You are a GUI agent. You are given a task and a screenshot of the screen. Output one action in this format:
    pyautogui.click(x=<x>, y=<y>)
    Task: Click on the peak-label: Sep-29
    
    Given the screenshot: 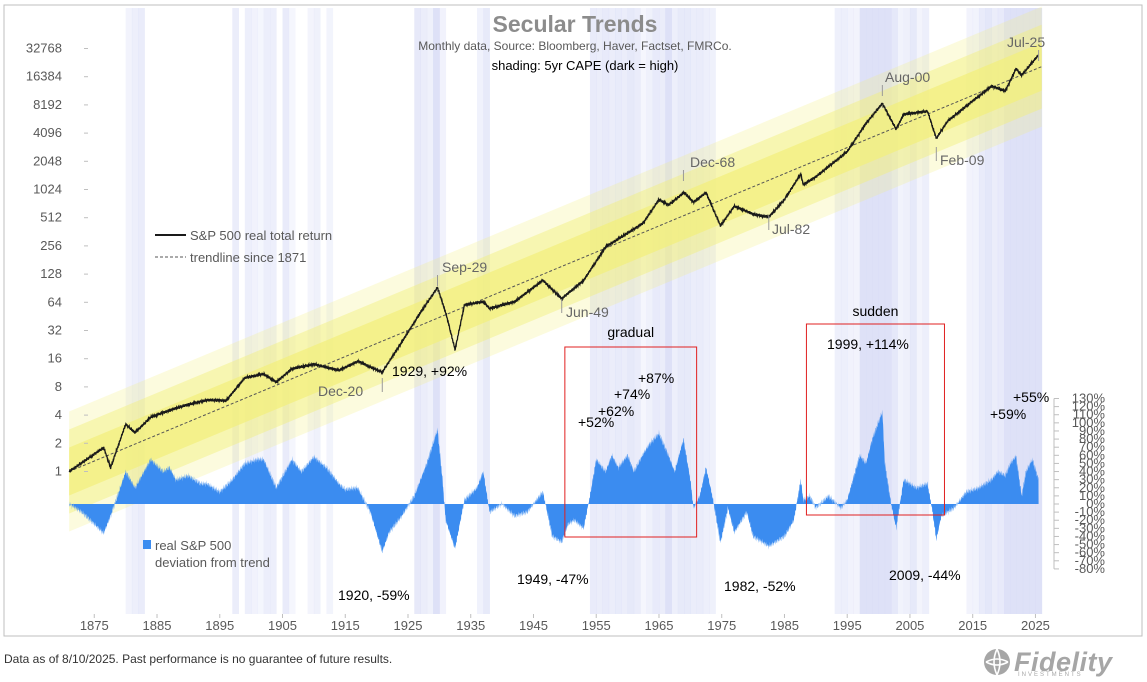 What is the action you would take?
    pyautogui.click(x=464, y=267)
    